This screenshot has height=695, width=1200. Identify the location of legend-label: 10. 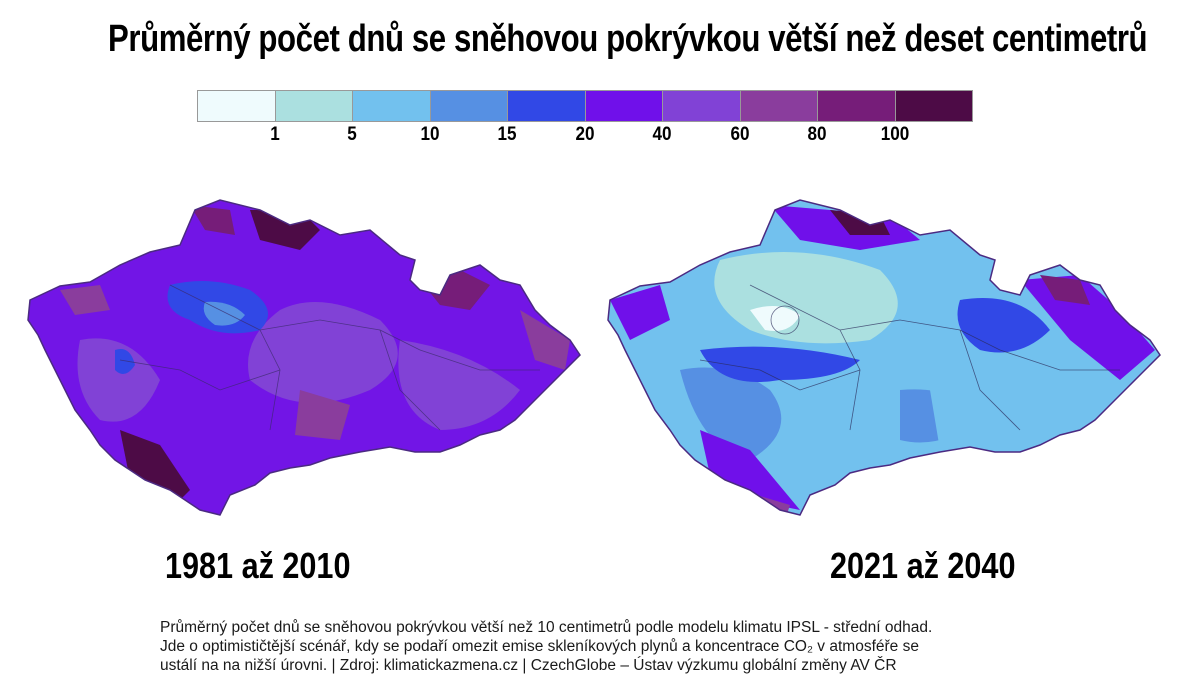
(430, 134).